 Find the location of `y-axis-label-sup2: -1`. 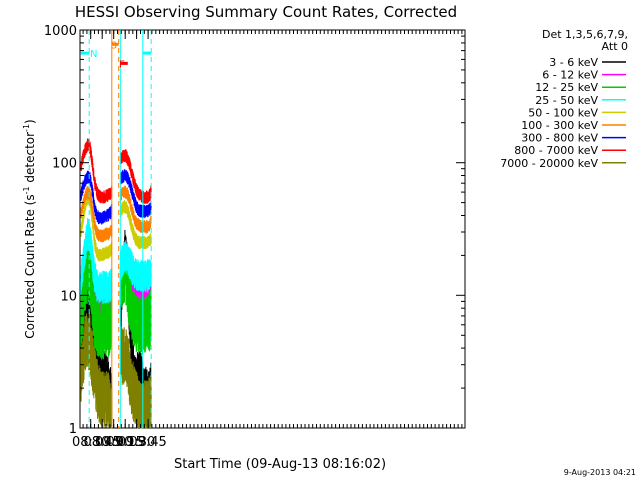

y-axis-label-sup2: -1 is located at coordinates (26, 128).